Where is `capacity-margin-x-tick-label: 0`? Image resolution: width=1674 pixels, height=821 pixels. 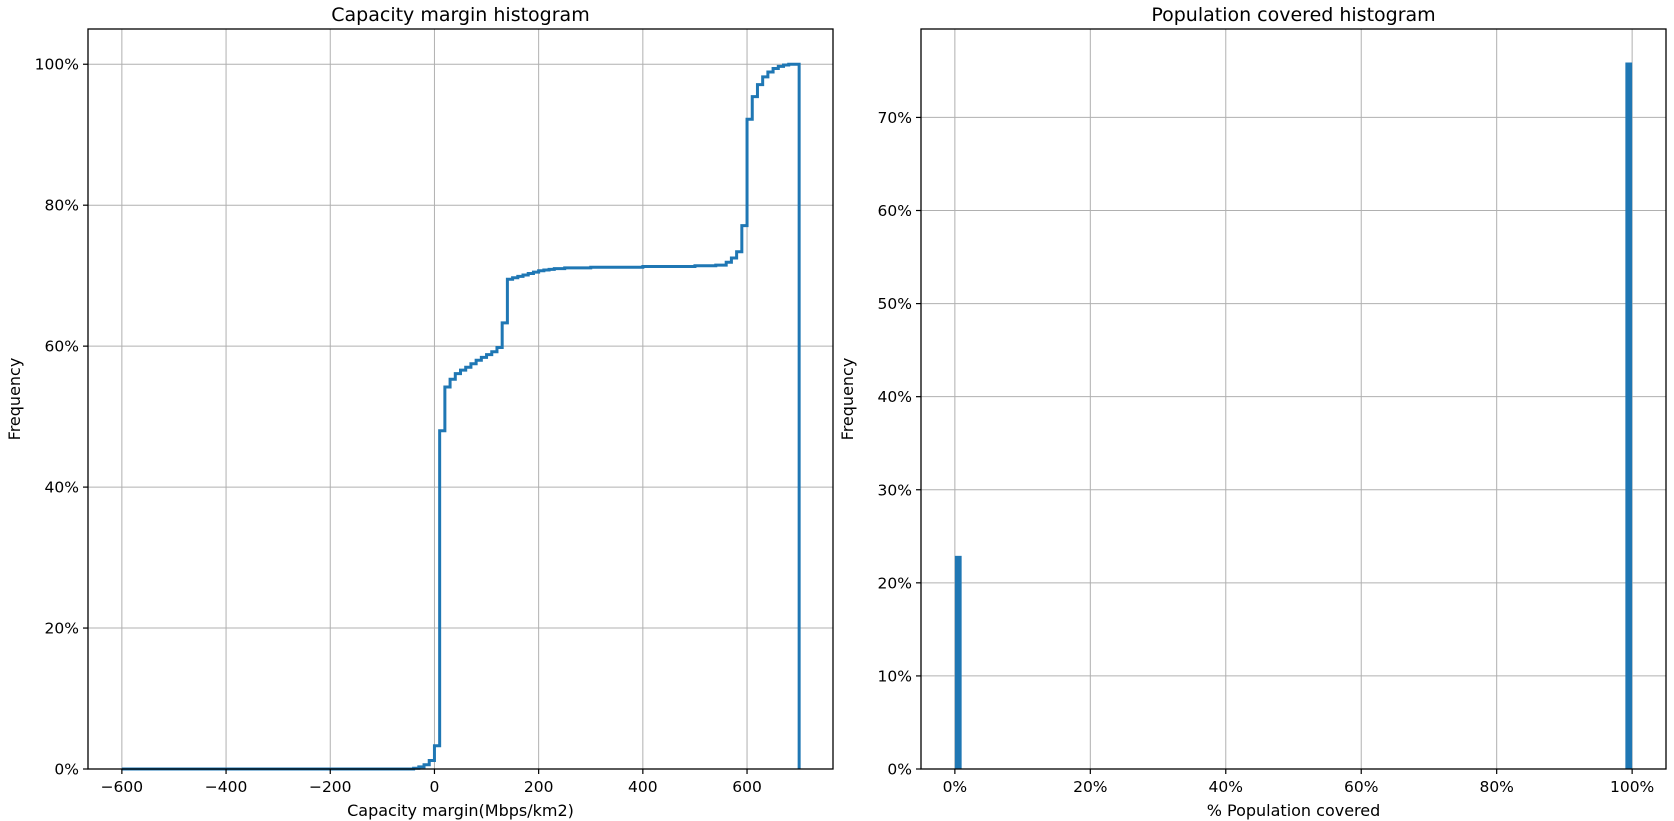 capacity-margin-x-tick-label: 0 is located at coordinates (435, 787).